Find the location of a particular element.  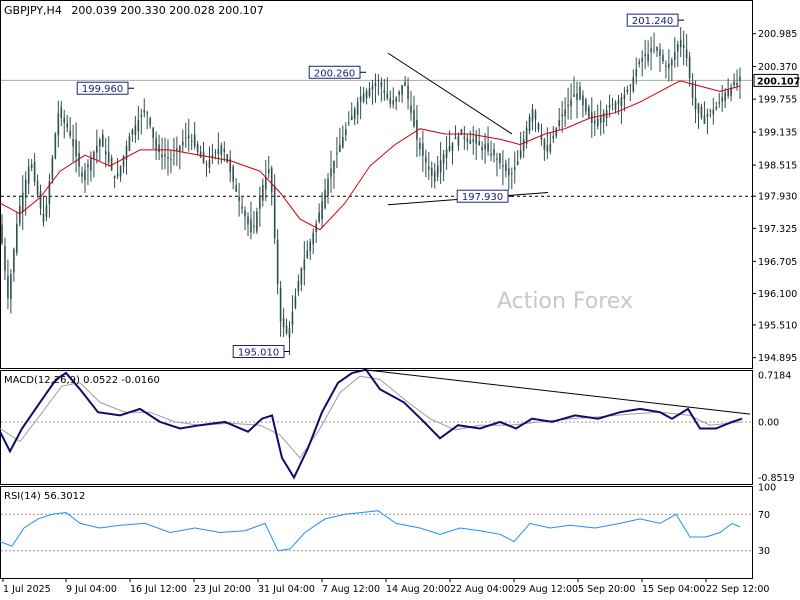

current-price-label: 200.107 is located at coordinates (778, 81).